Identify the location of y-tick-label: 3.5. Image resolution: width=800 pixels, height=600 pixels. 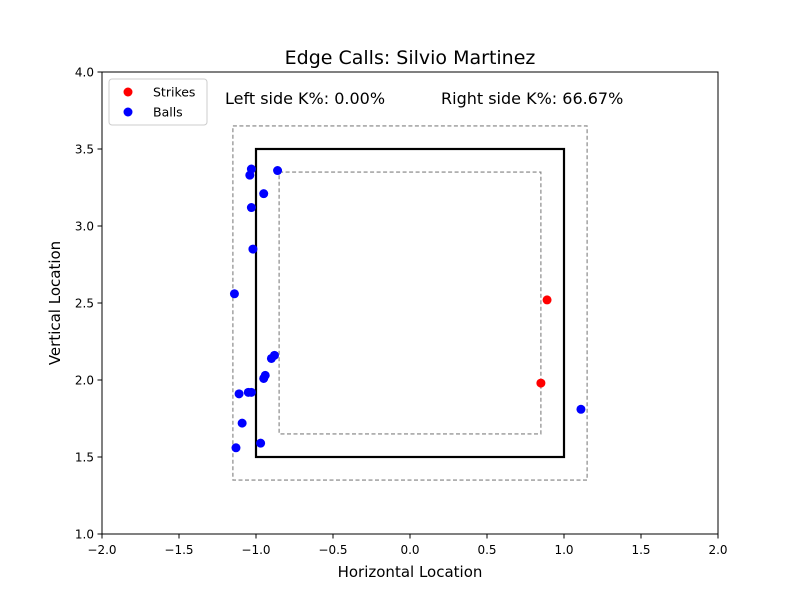
(84, 150).